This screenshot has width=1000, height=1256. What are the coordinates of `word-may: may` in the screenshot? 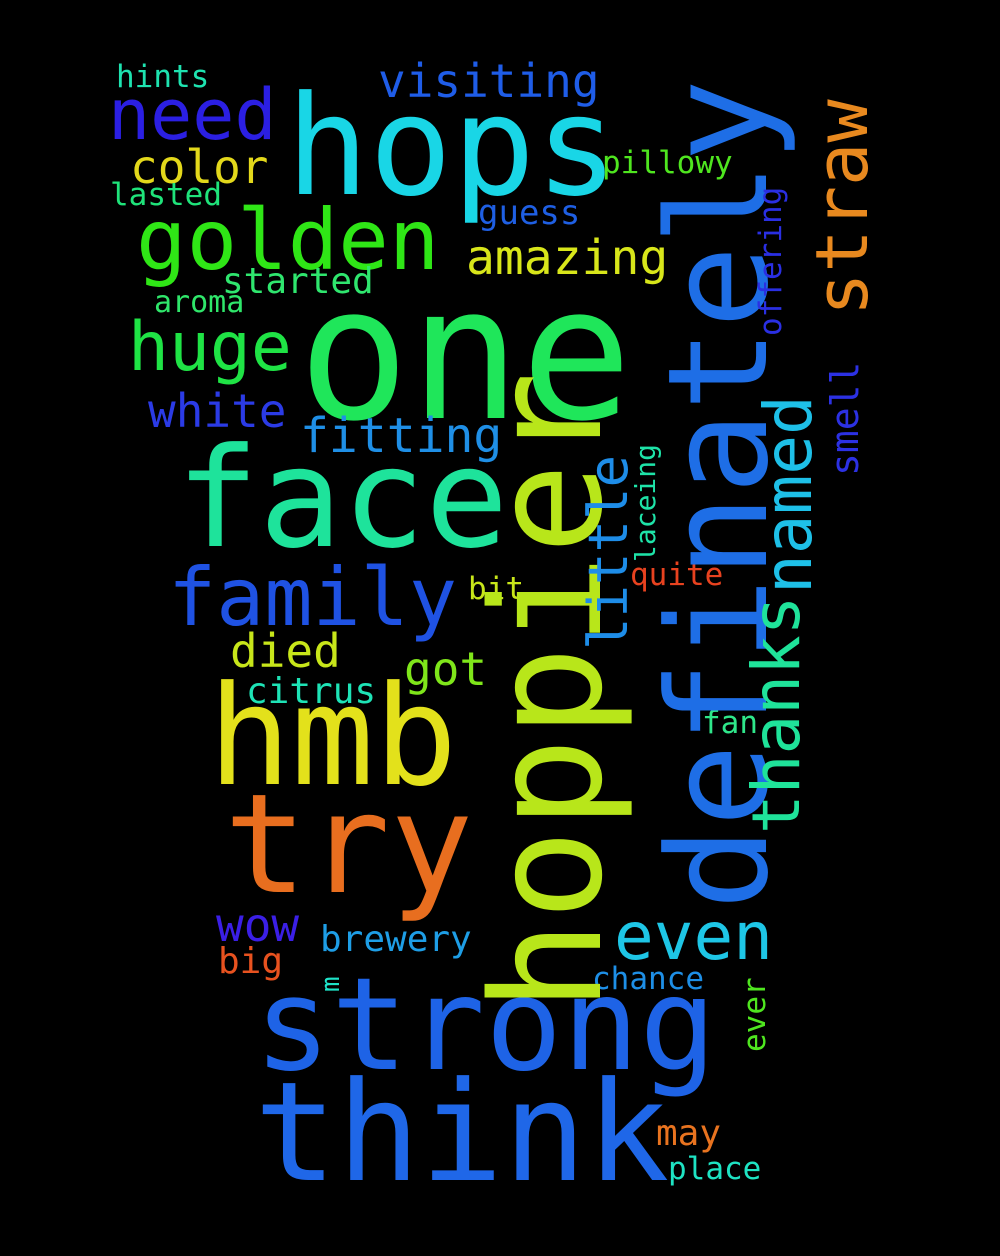 It's located at (689, 1133).